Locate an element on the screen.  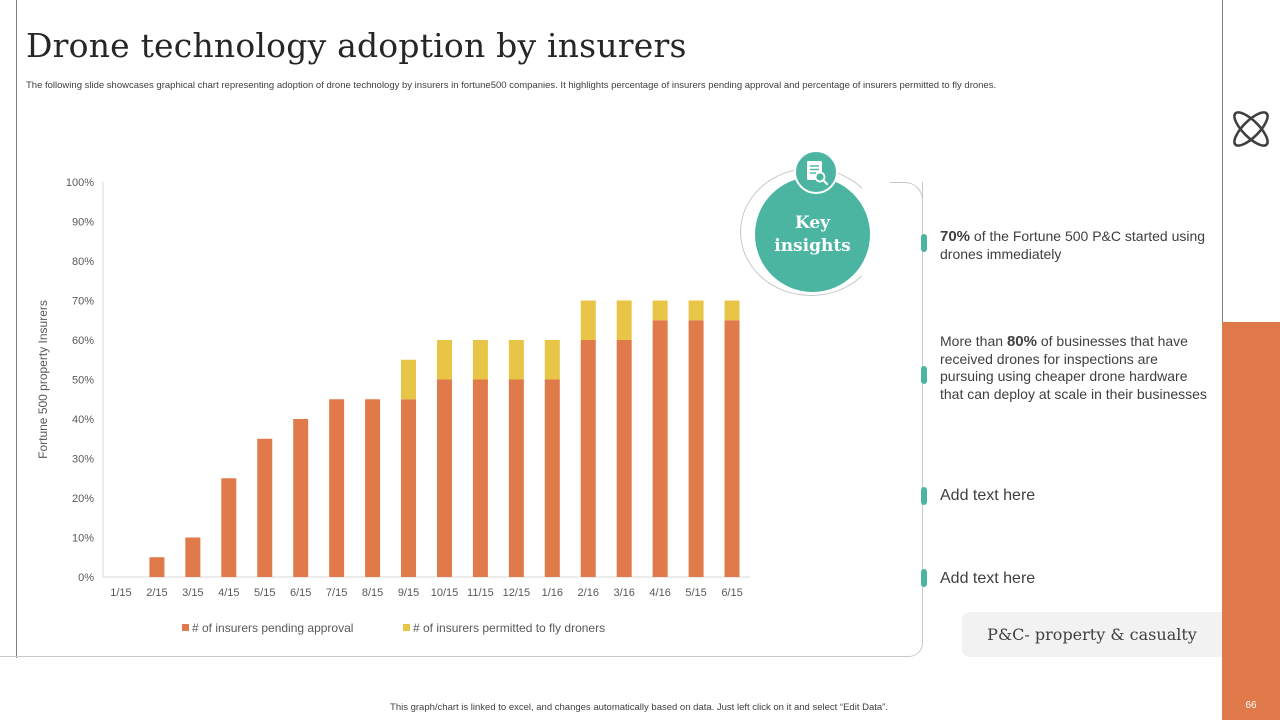
key-insights-label: Key insights is located at coordinates (812, 234).